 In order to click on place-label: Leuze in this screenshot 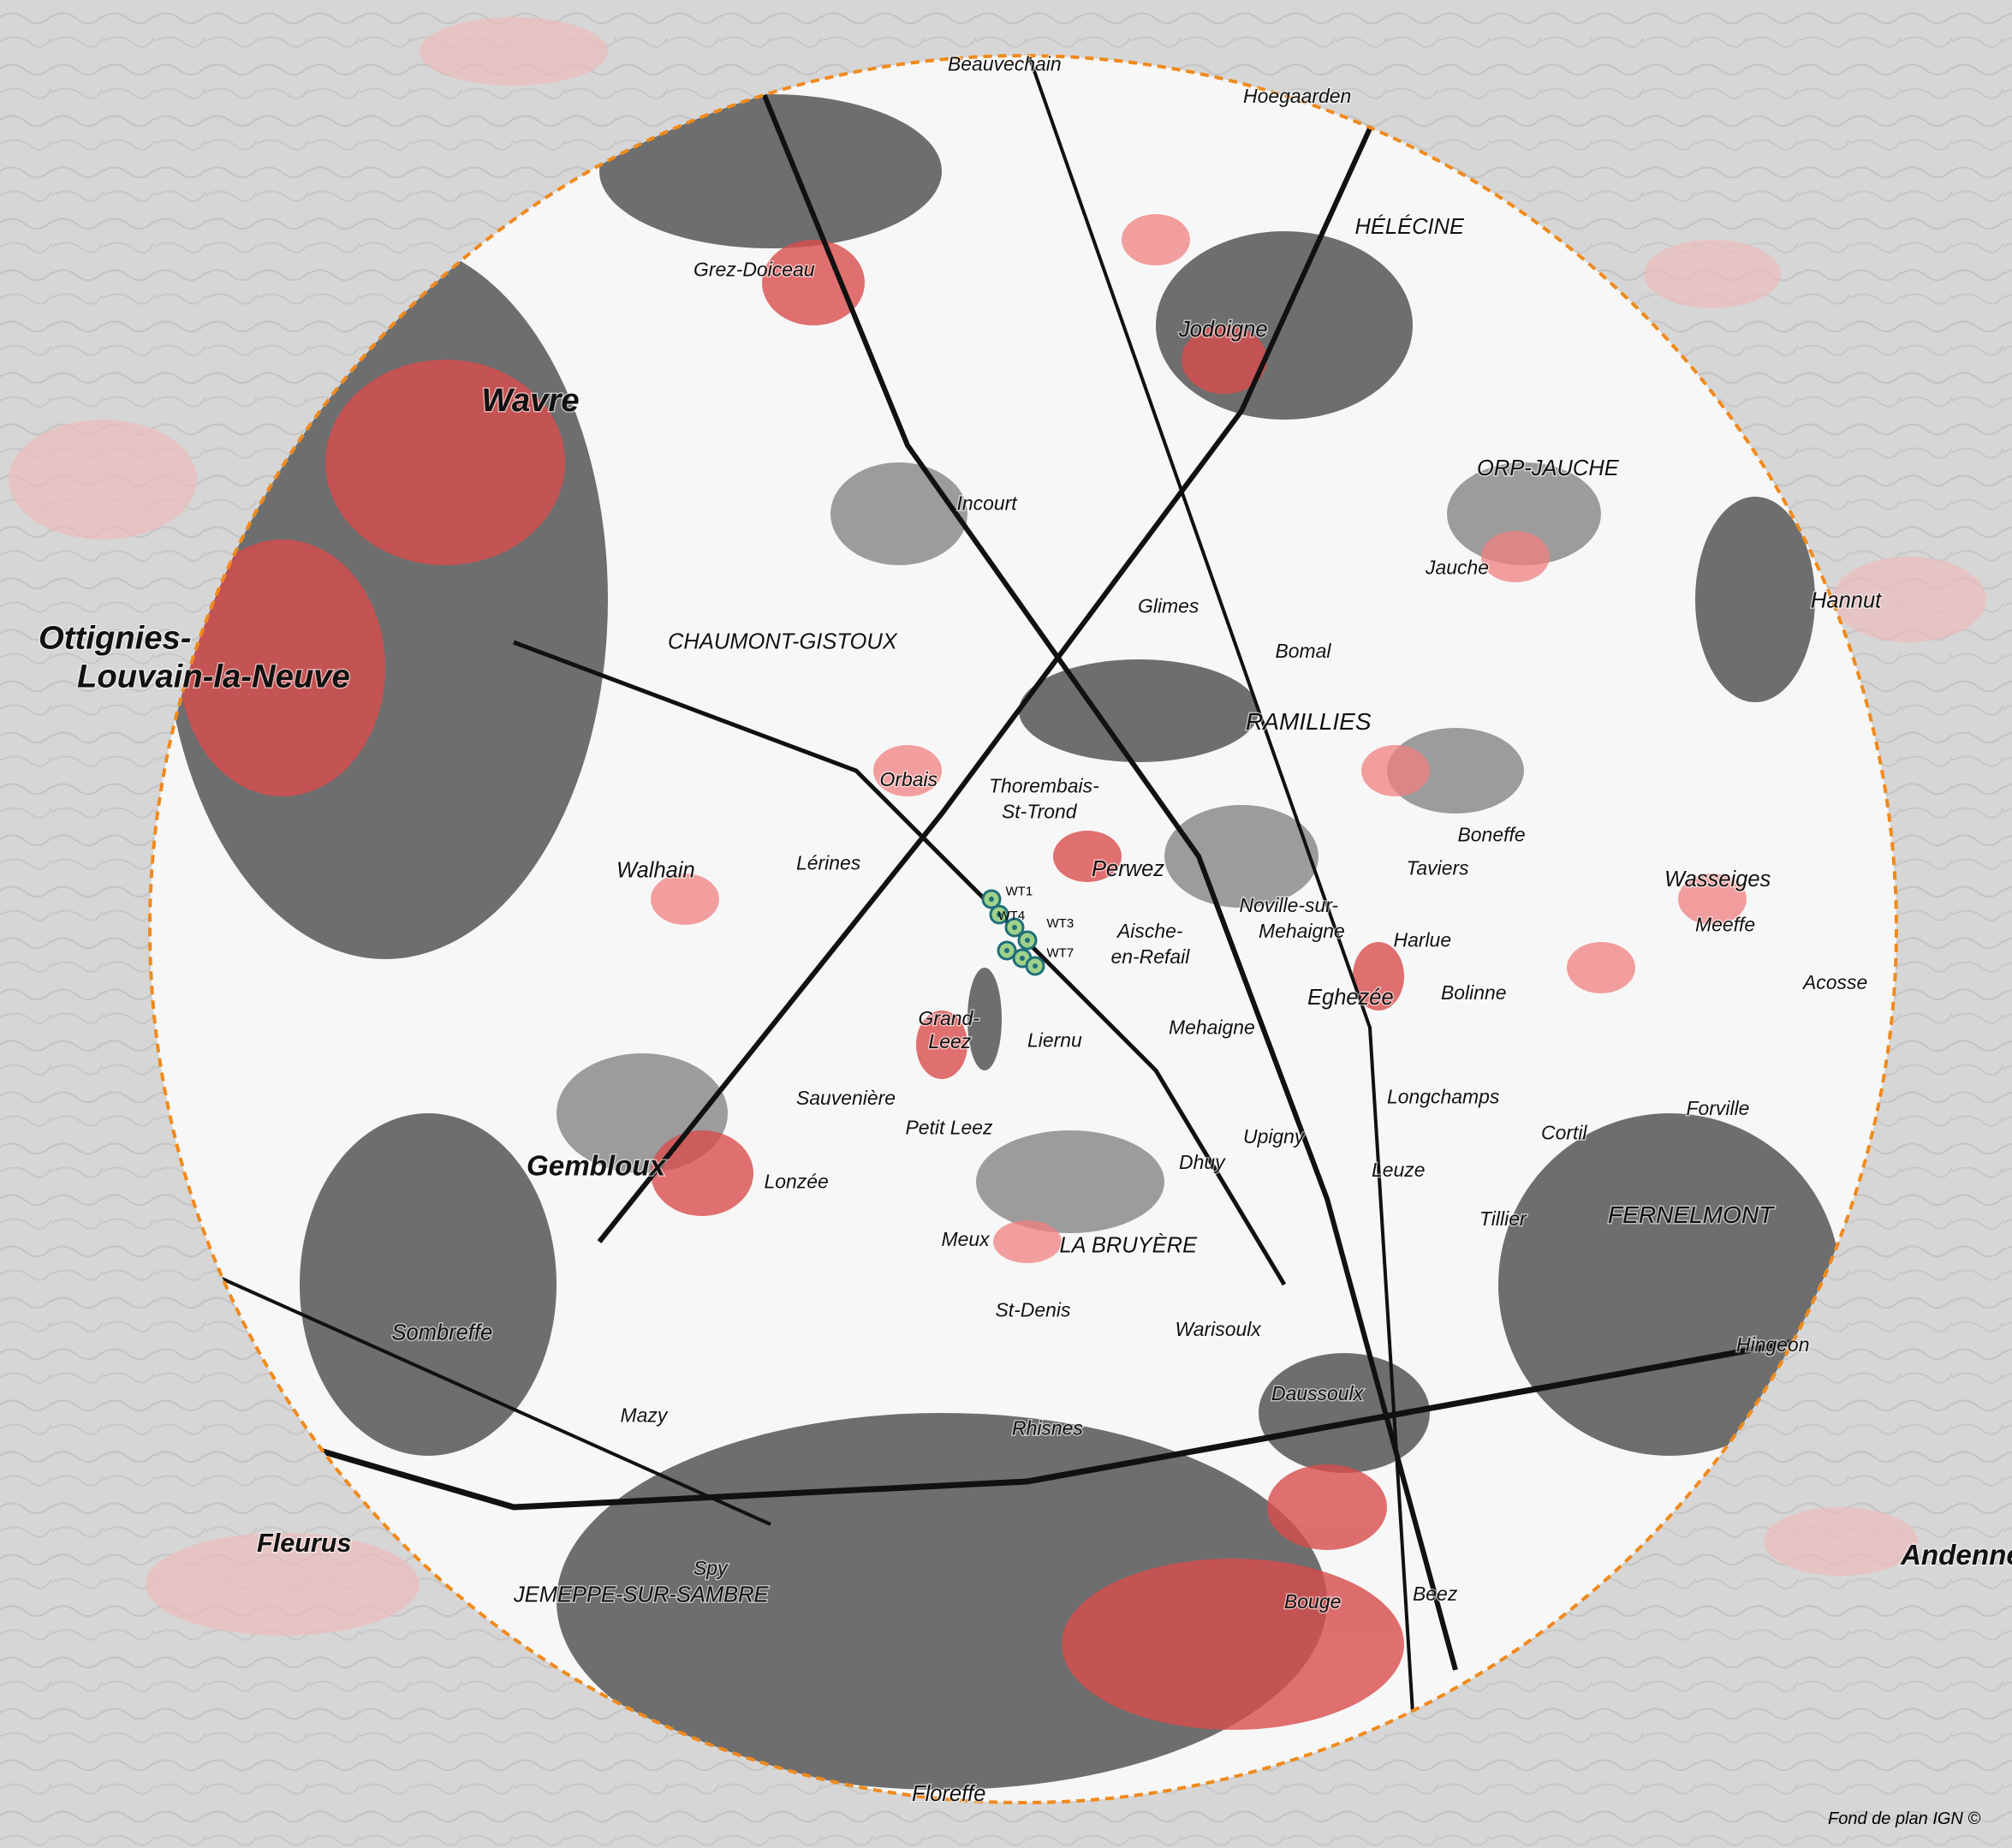, I will do `click(1399, 1170)`.